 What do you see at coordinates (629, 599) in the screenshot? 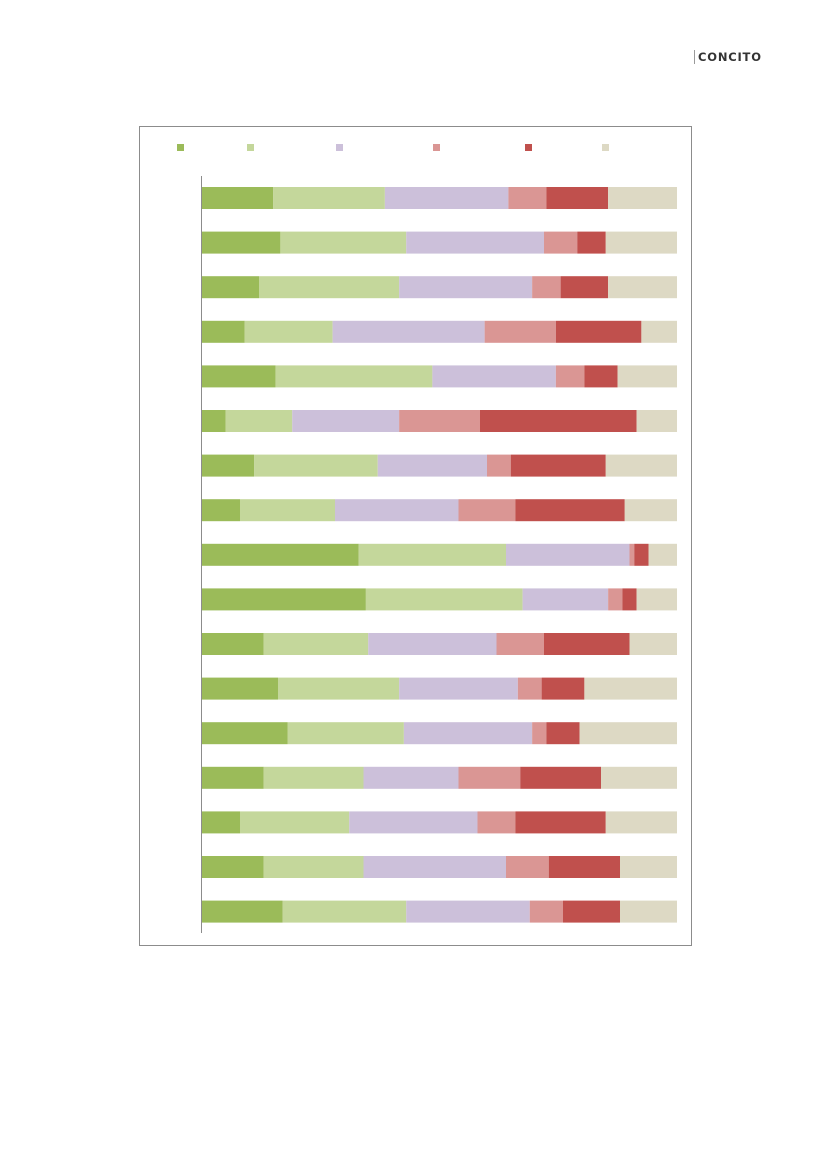
I see `bar-segment-row10-series5` at bounding box center [629, 599].